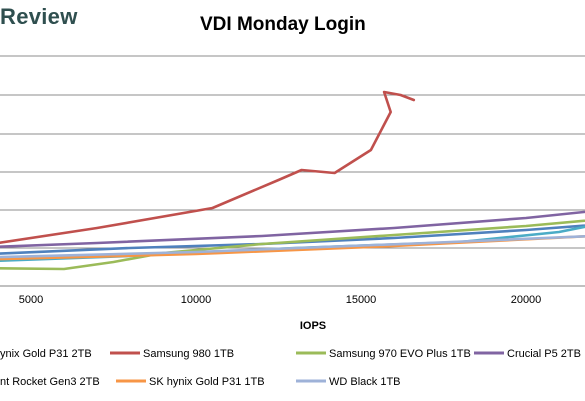 This screenshot has height=401, width=585. Describe the element at coordinates (39, 16) in the screenshot. I see `brand-logo: Review` at that location.